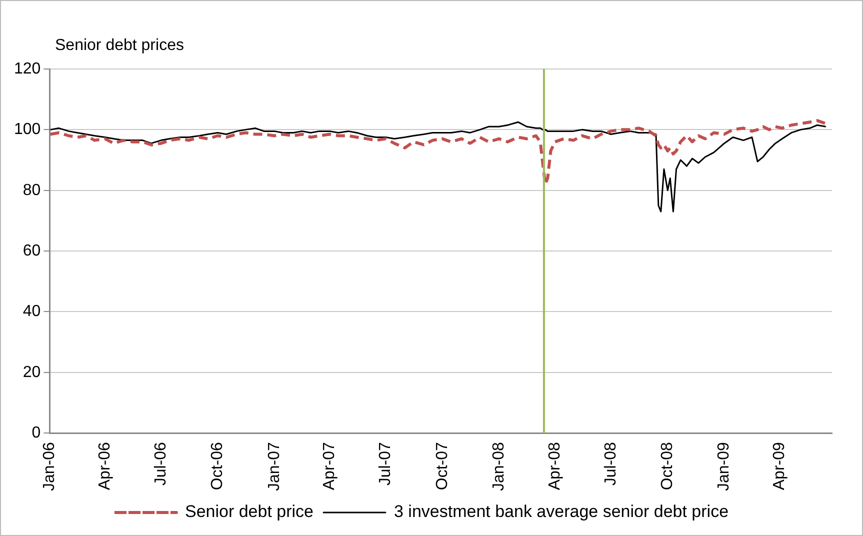 The width and height of the screenshot is (863, 536). I want to click on x-tick-label: Jan-08, so click(499, 466).